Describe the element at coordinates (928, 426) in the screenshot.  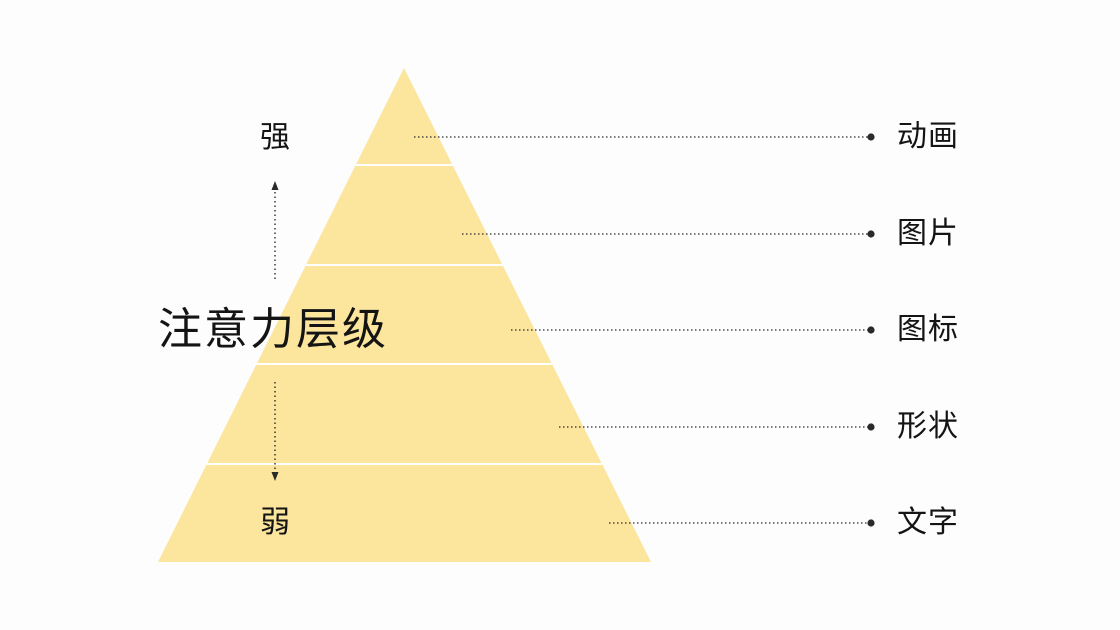
I see `level-label-shape: 形状` at that location.